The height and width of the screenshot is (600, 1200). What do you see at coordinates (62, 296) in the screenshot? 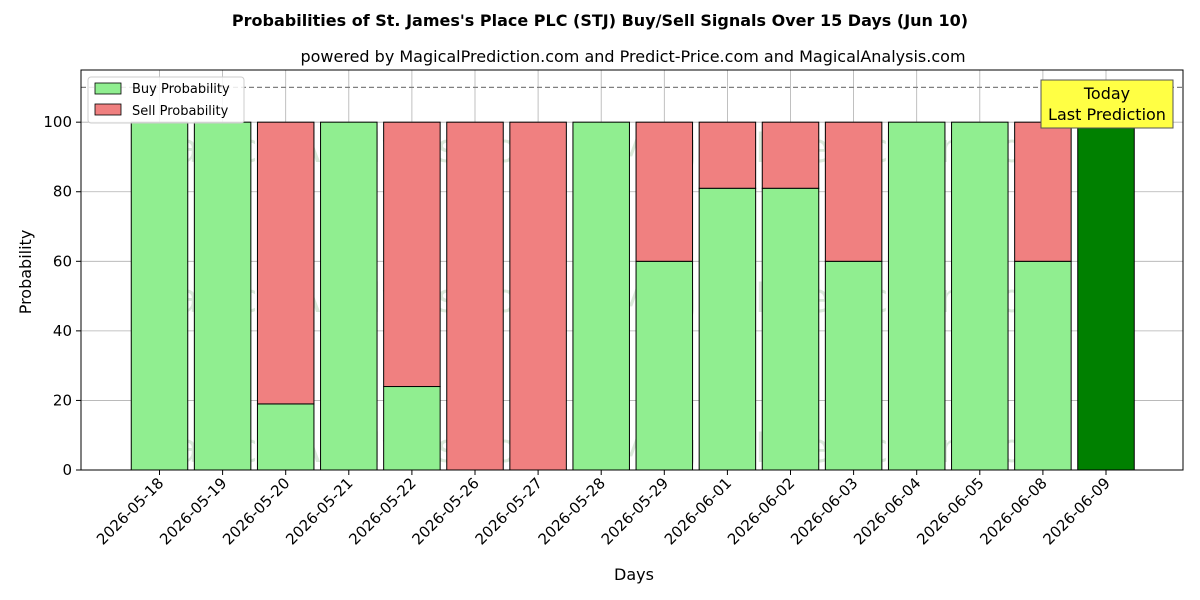
I see `y-axis: 0 20 40 60 80 100` at bounding box center [62, 296].